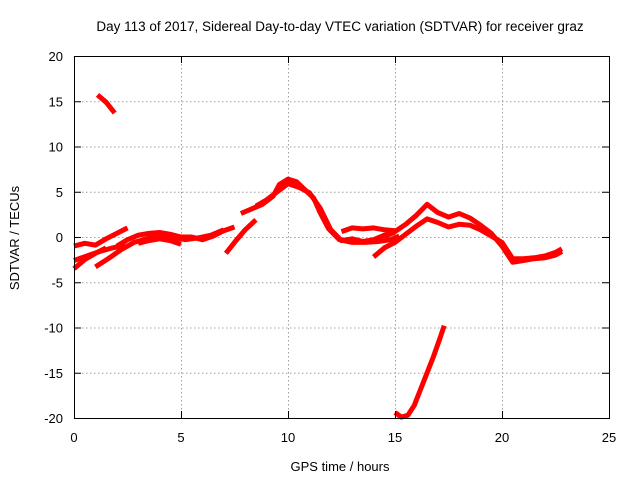 This screenshot has height=480, width=640. Describe the element at coordinates (180, 437) in the screenshot. I see `x-tick-label: 5` at that location.